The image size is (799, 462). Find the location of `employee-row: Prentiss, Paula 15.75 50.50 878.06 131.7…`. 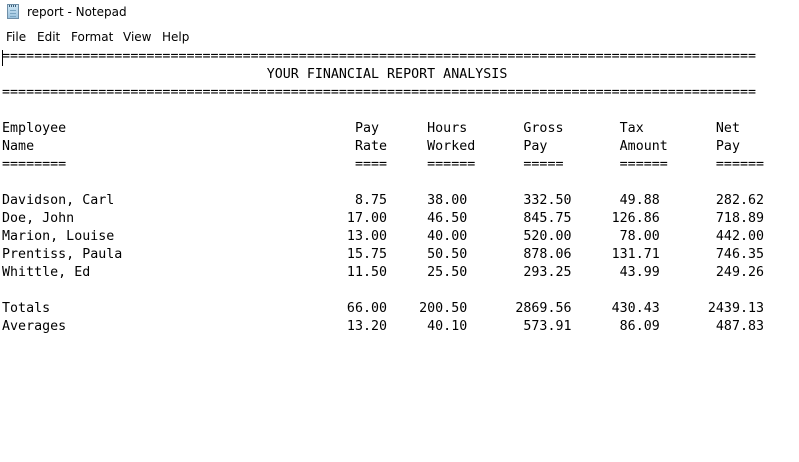

employee-row: Prentiss, Paula 15.75 50.50 878.06 131.7… is located at coordinates (383, 254).